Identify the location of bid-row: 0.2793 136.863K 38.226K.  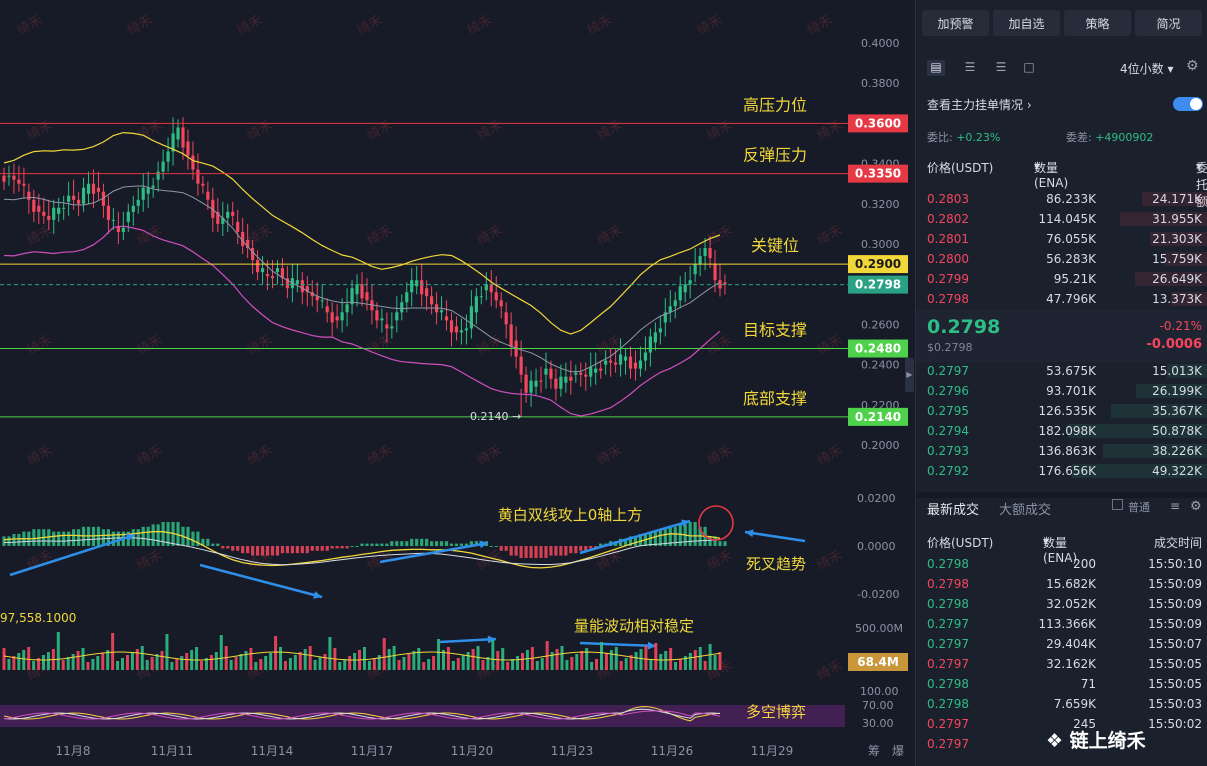
(1061, 451).